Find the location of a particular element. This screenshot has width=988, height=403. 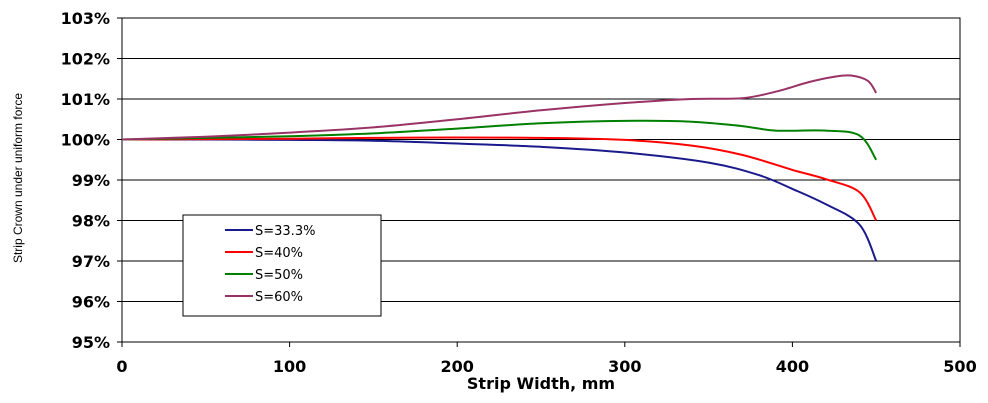

x-tick-label: 400 is located at coordinates (792, 366).